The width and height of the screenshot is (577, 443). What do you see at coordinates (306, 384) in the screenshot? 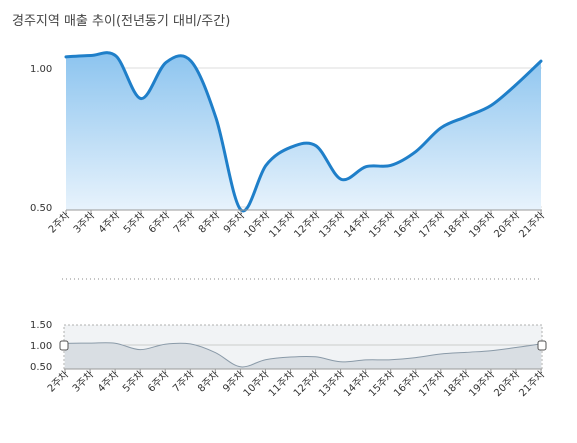
I see `navigator-x-label: 12주차` at bounding box center [306, 384].